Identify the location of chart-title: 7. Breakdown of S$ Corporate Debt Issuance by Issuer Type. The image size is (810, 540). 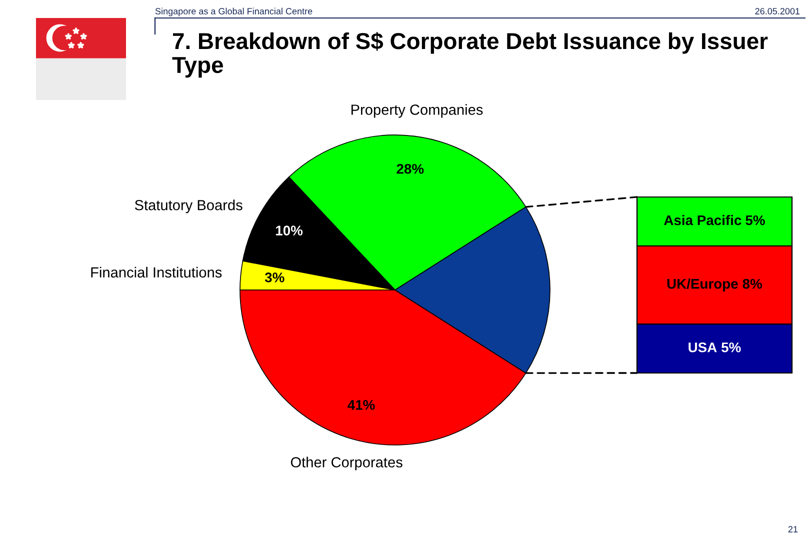
(470, 55).